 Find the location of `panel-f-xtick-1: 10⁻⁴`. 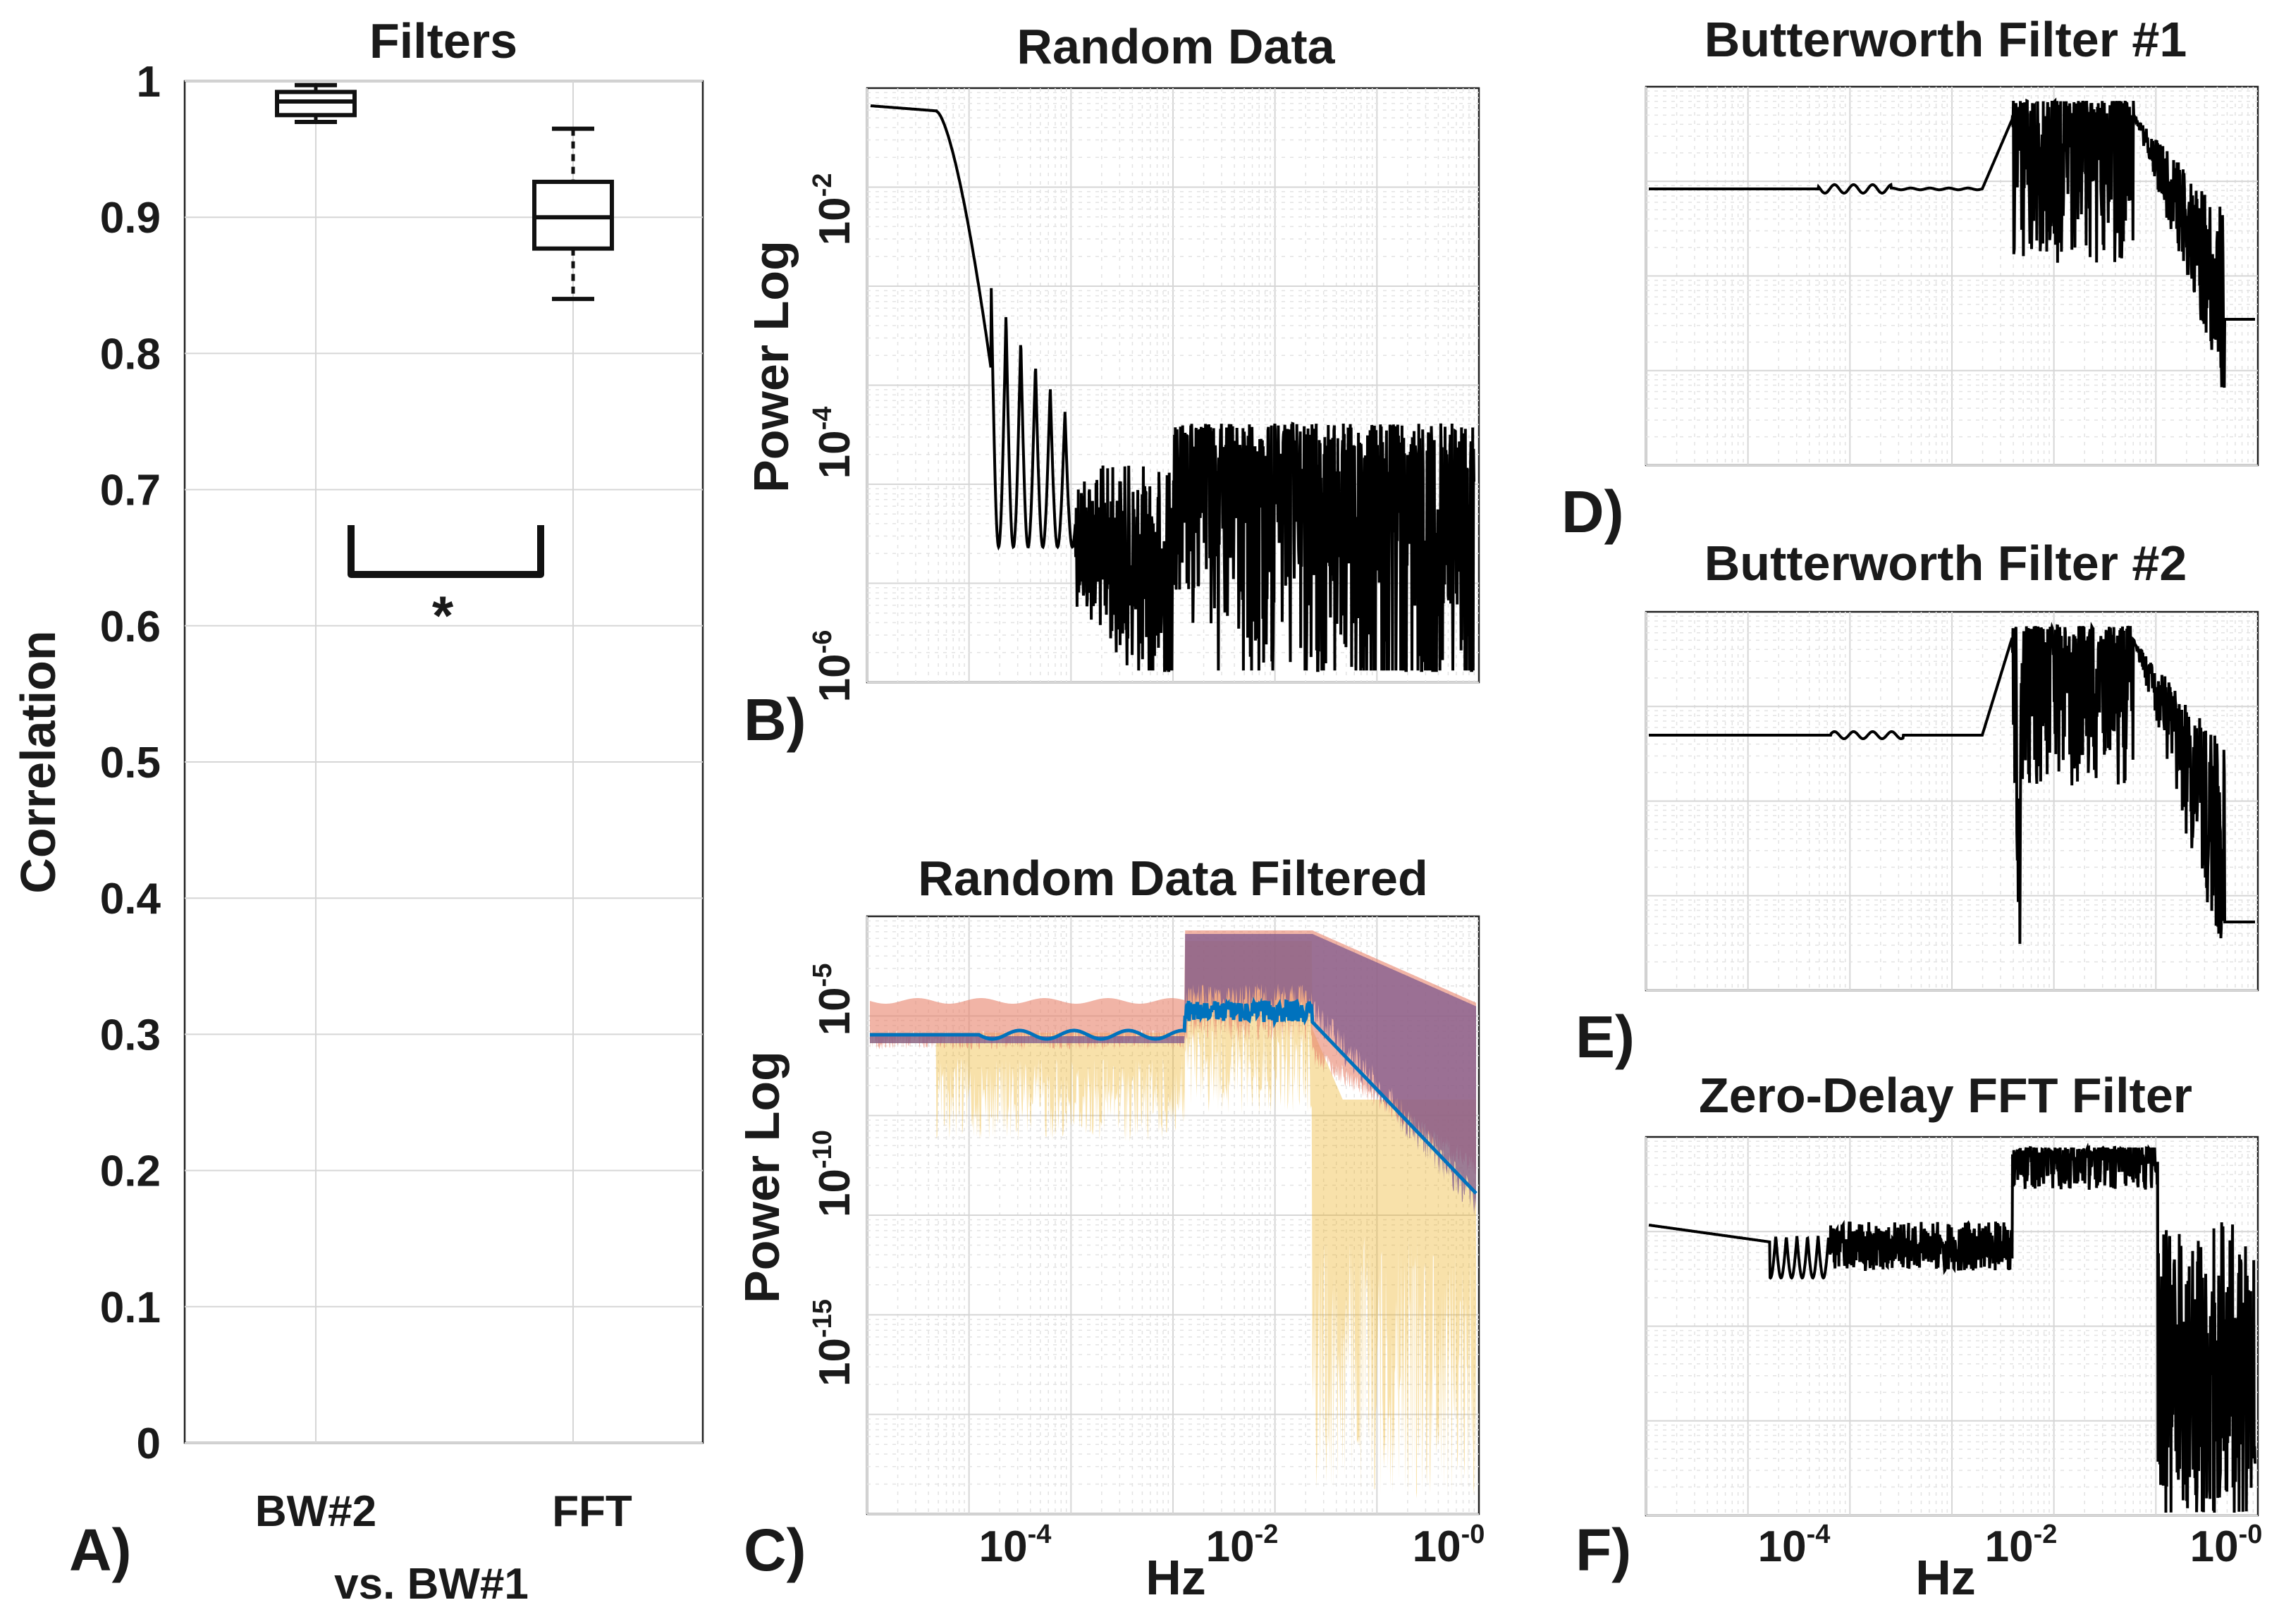

panel-f-xtick-1: 10⁻⁴ is located at coordinates (1794, 1546).